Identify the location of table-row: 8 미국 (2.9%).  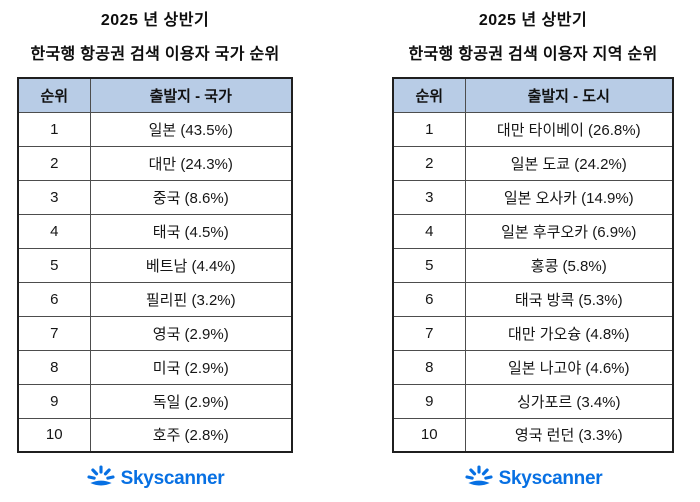
(155, 367).